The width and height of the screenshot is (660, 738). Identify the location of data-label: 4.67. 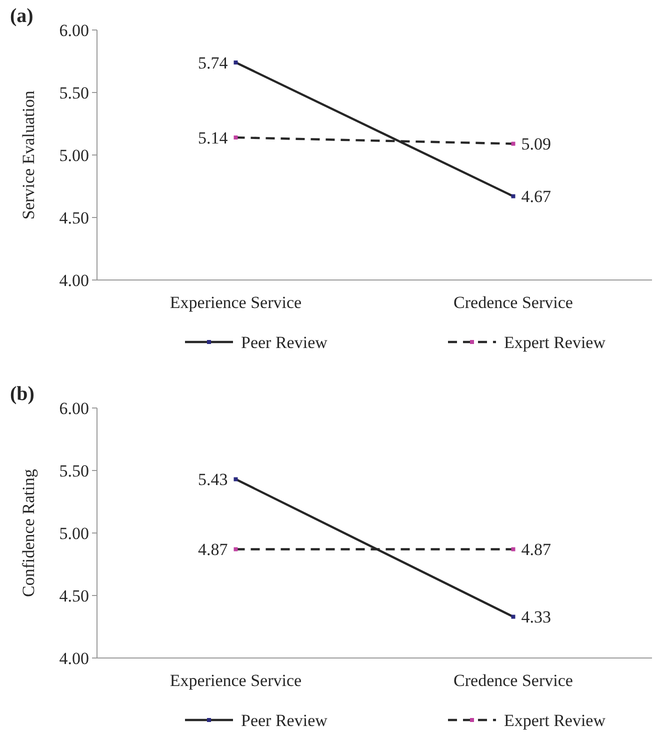
(536, 196).